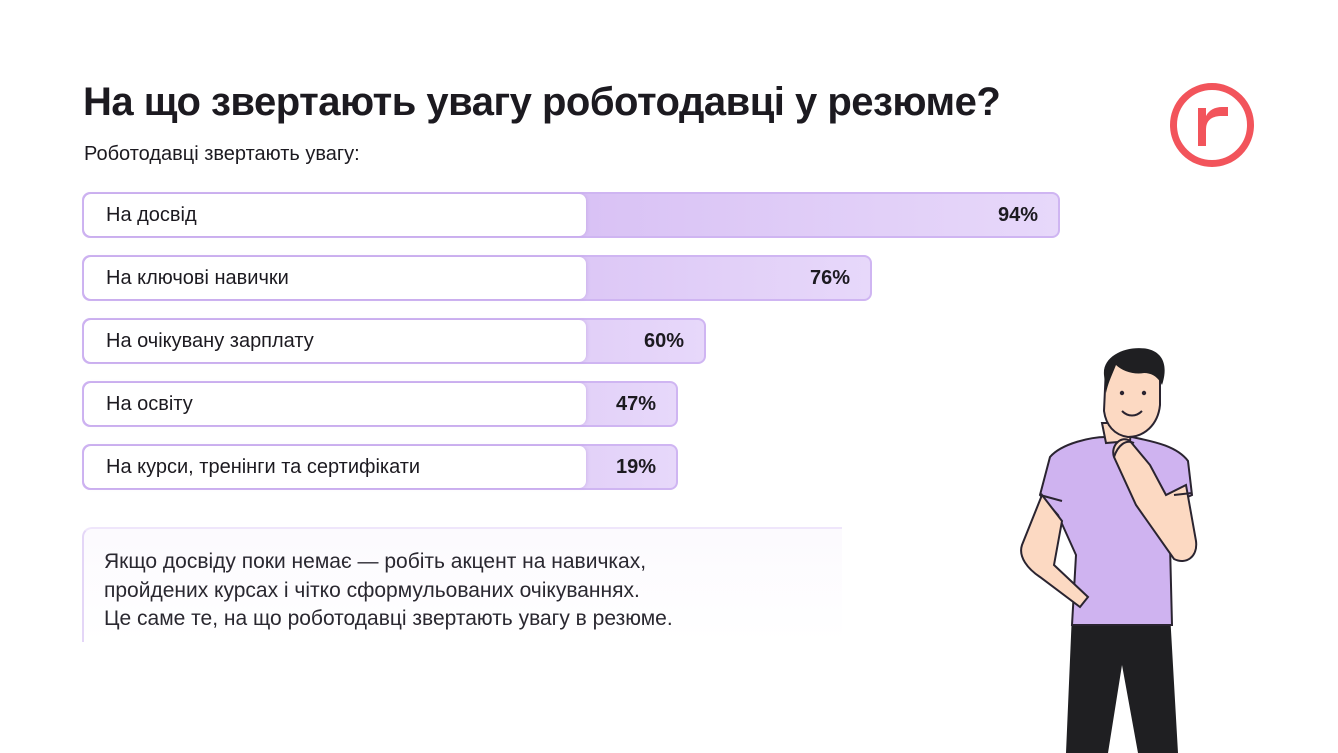 This screenshot has height=753, width=1338. I want to click on bar-category-label: На ключові навички, so click(335, 278).